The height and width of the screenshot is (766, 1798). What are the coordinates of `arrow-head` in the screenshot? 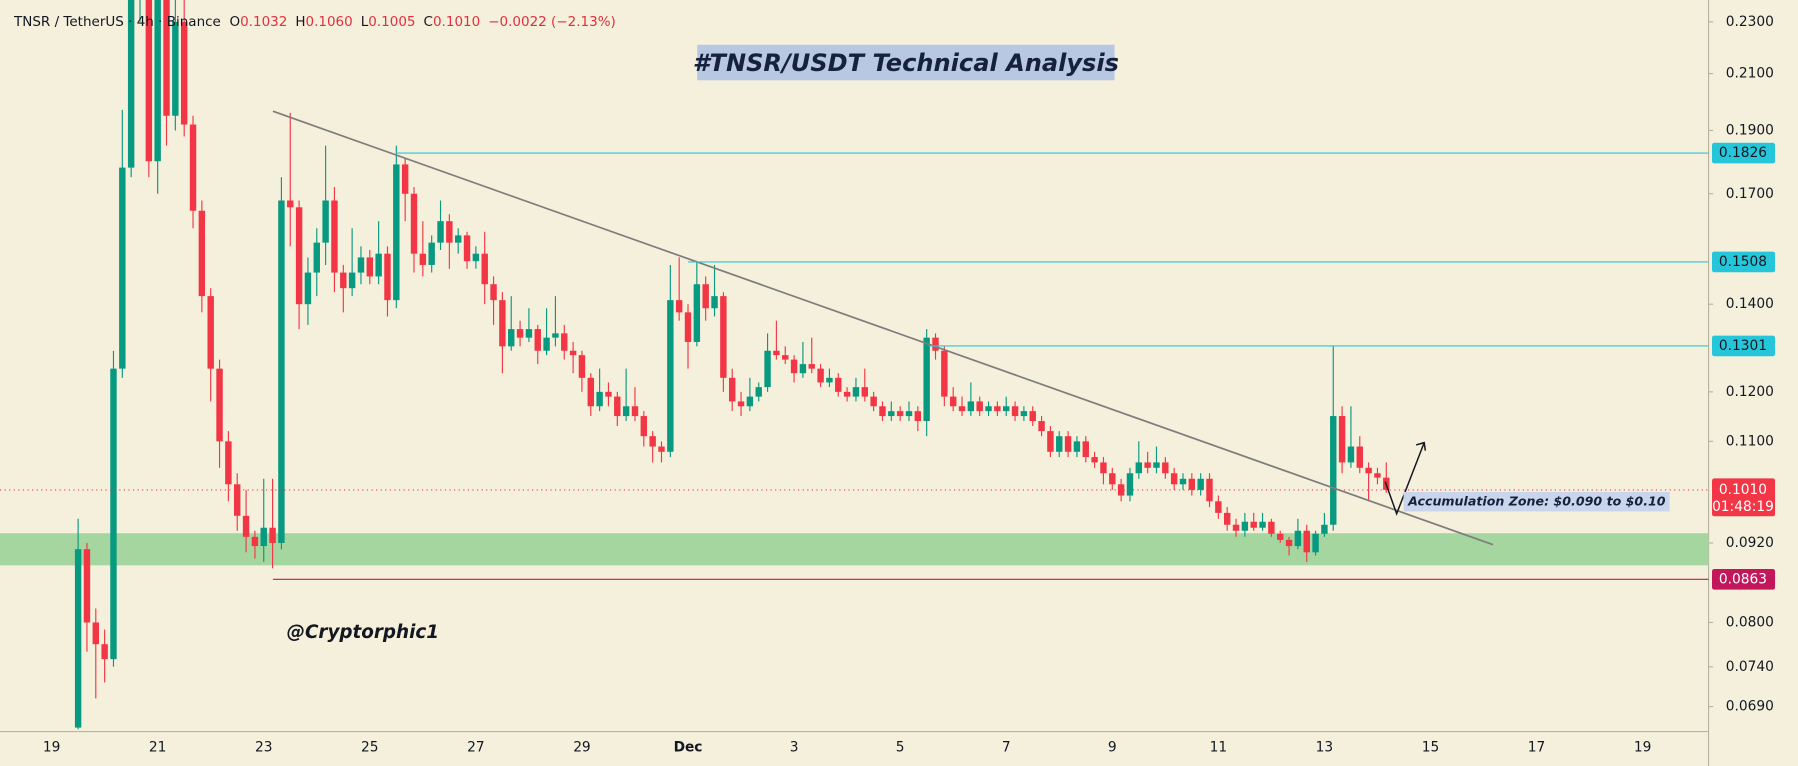 It's located at (1421, 446).